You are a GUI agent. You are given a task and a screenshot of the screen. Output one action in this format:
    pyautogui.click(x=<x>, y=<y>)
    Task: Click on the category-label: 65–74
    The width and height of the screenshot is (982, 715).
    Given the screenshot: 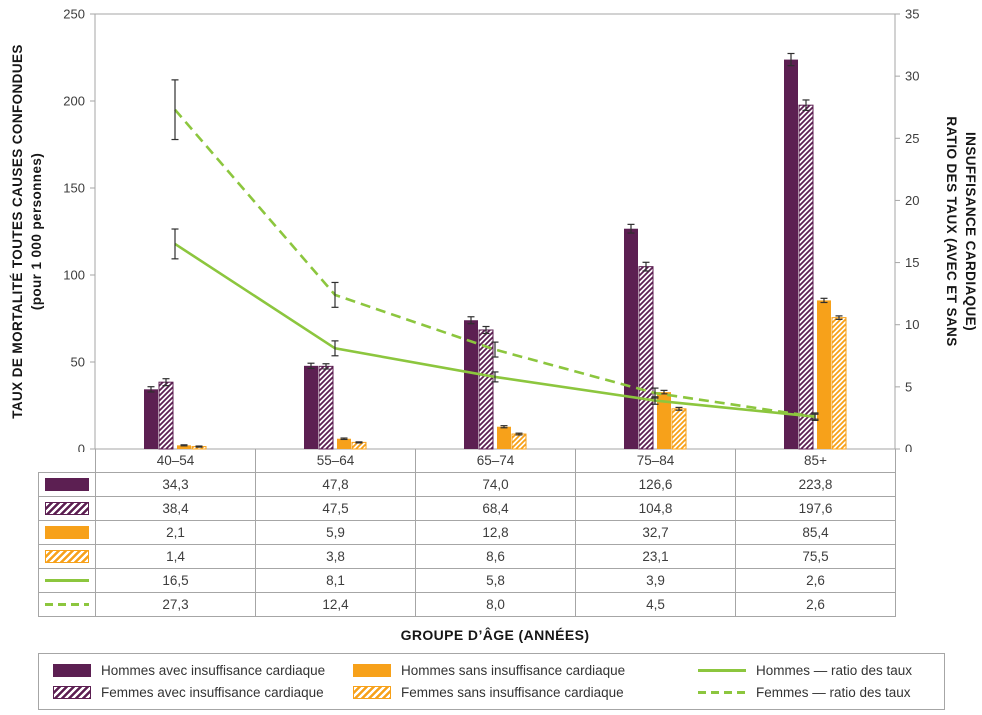 What is the action you would take?
    pyautogui.click(x=495, y=461)
    